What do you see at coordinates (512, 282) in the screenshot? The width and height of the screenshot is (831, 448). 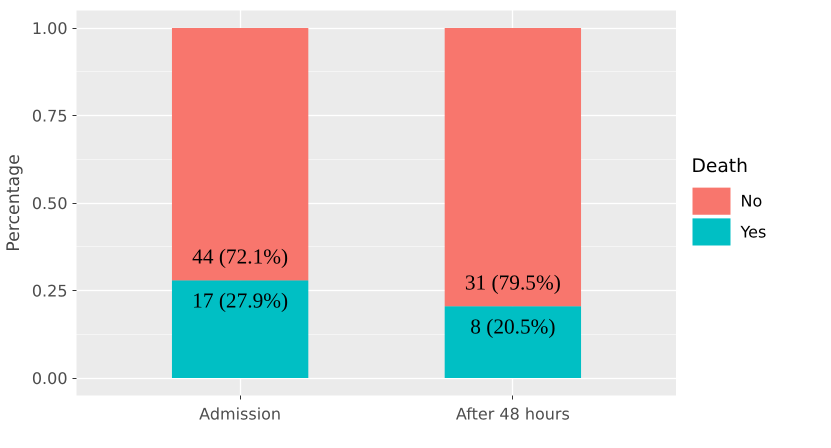 I see `data-label: 31 (79.5%)` at bounding box center [512, 282].